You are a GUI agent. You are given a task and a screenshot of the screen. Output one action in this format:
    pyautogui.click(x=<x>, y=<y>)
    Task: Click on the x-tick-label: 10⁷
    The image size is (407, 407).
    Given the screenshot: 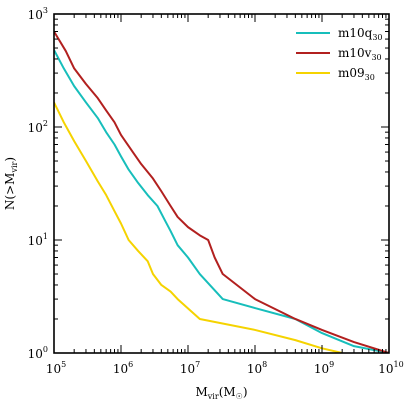 What is the action you would take?
    pyautogui.click(x=190, y=368)
    